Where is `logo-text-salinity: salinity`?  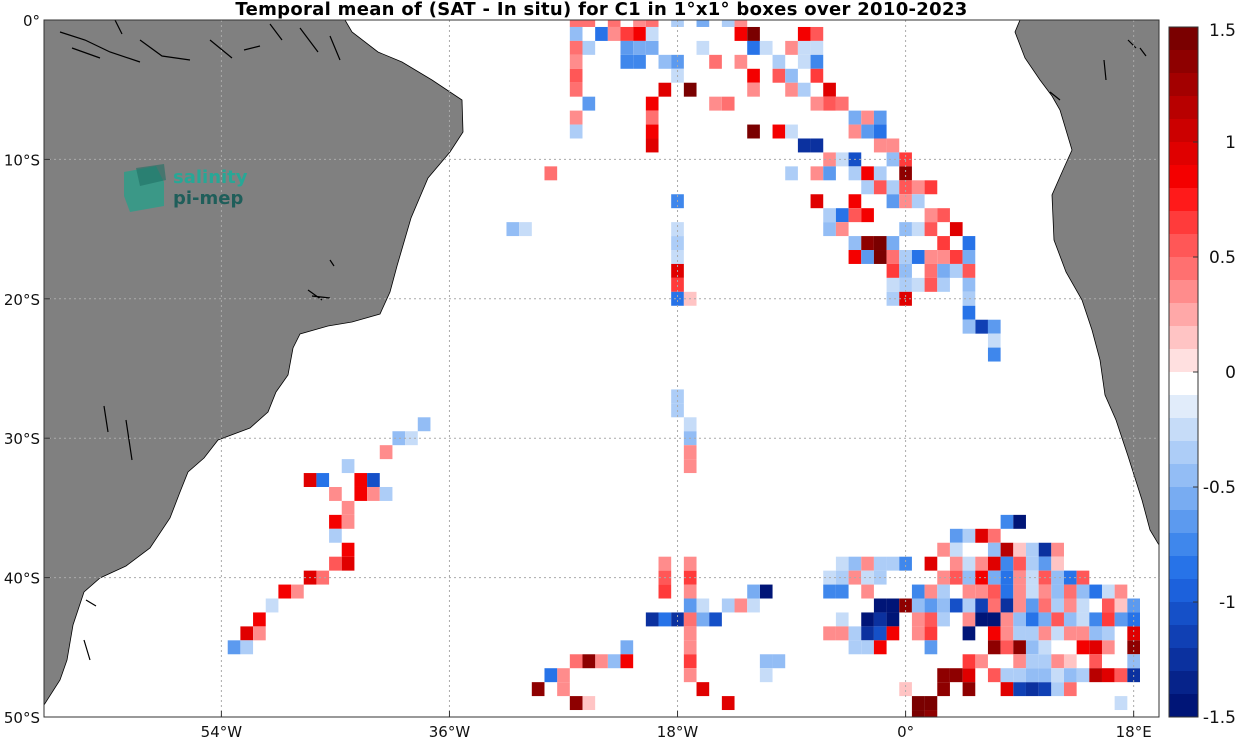 logo-text-salinity: salinity is located at coordinates (210, 177).